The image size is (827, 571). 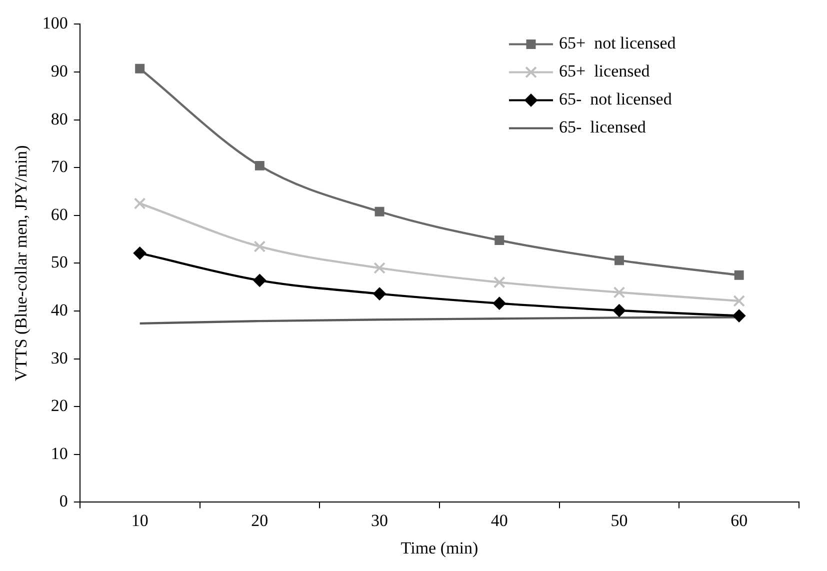 What do you see at coordinates (59, 310) in the screenshot?
I see `y-tick-label: 40` at bounding box center [59, 310].